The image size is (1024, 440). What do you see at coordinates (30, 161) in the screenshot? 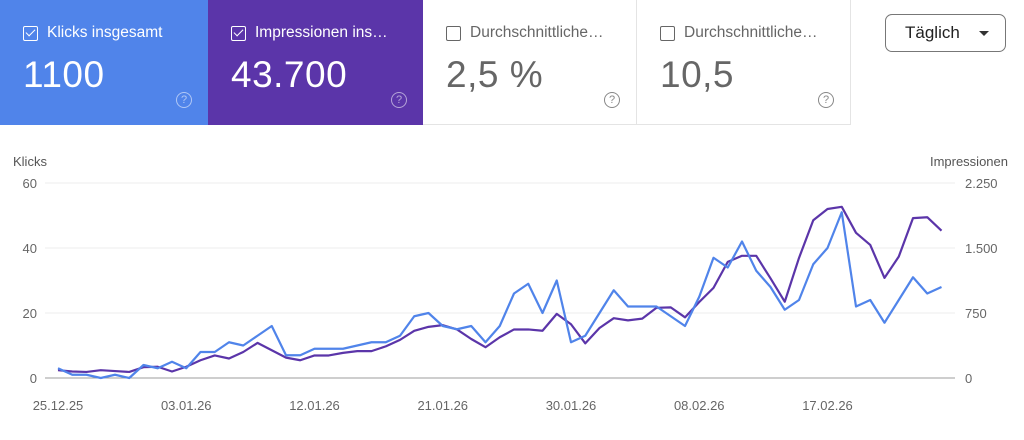
I see `left-axis-title: Klicks` at bounding box center [30, 161].